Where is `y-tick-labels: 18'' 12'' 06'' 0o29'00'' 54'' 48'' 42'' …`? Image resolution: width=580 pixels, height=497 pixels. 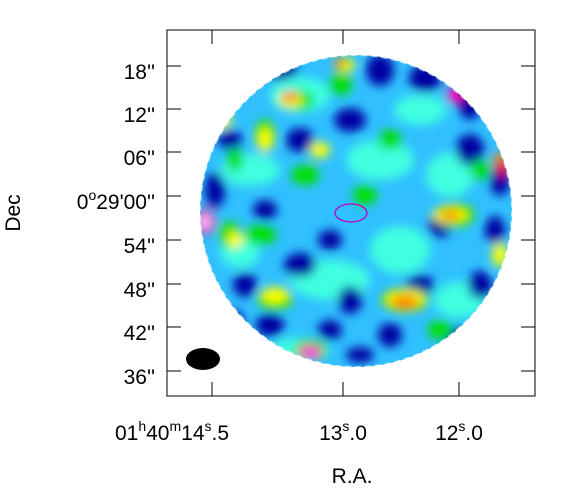 y-tick-labels: 18'' 12'' 06'' 0o29'00'' 54'' 48'' 42'' … is located at coordinates (116, 225).